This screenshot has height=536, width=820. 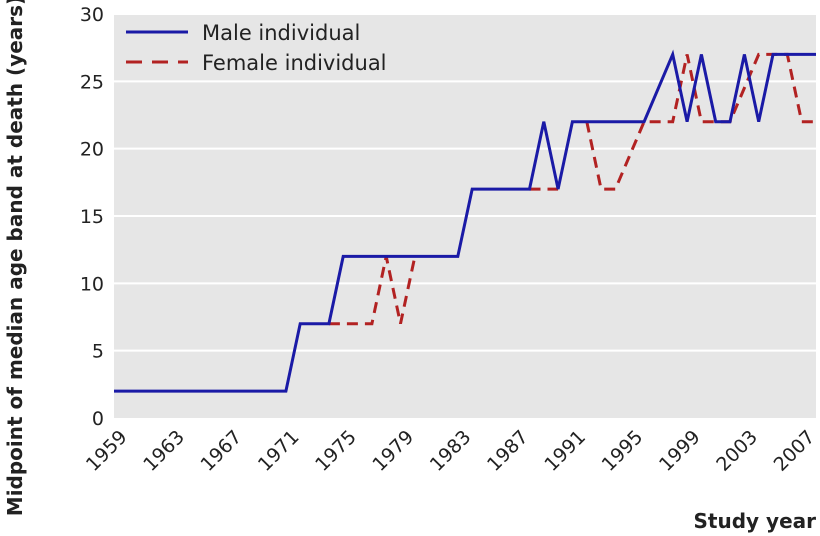 What do you see at coordinates (795, 451) in the screenshot?
I see `x-tick-label: 2007` at bounding box center [795, 451].